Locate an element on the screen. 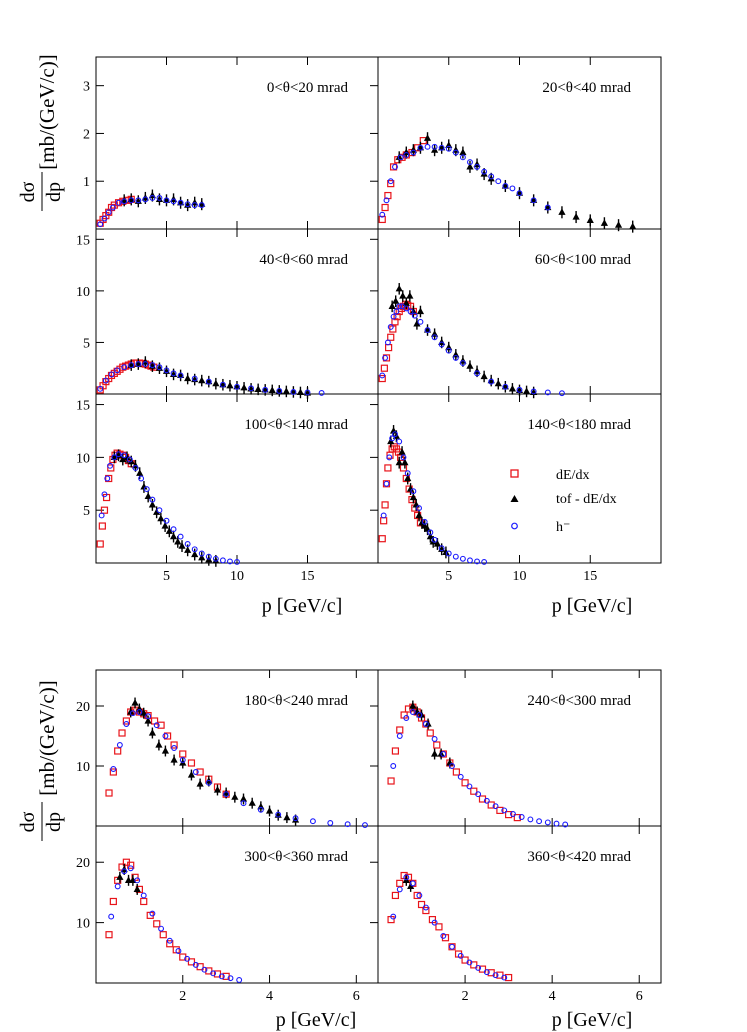 This screenshot has height=1032, width=747. y-tick-label: 20 is located at coordinates (83, 863).